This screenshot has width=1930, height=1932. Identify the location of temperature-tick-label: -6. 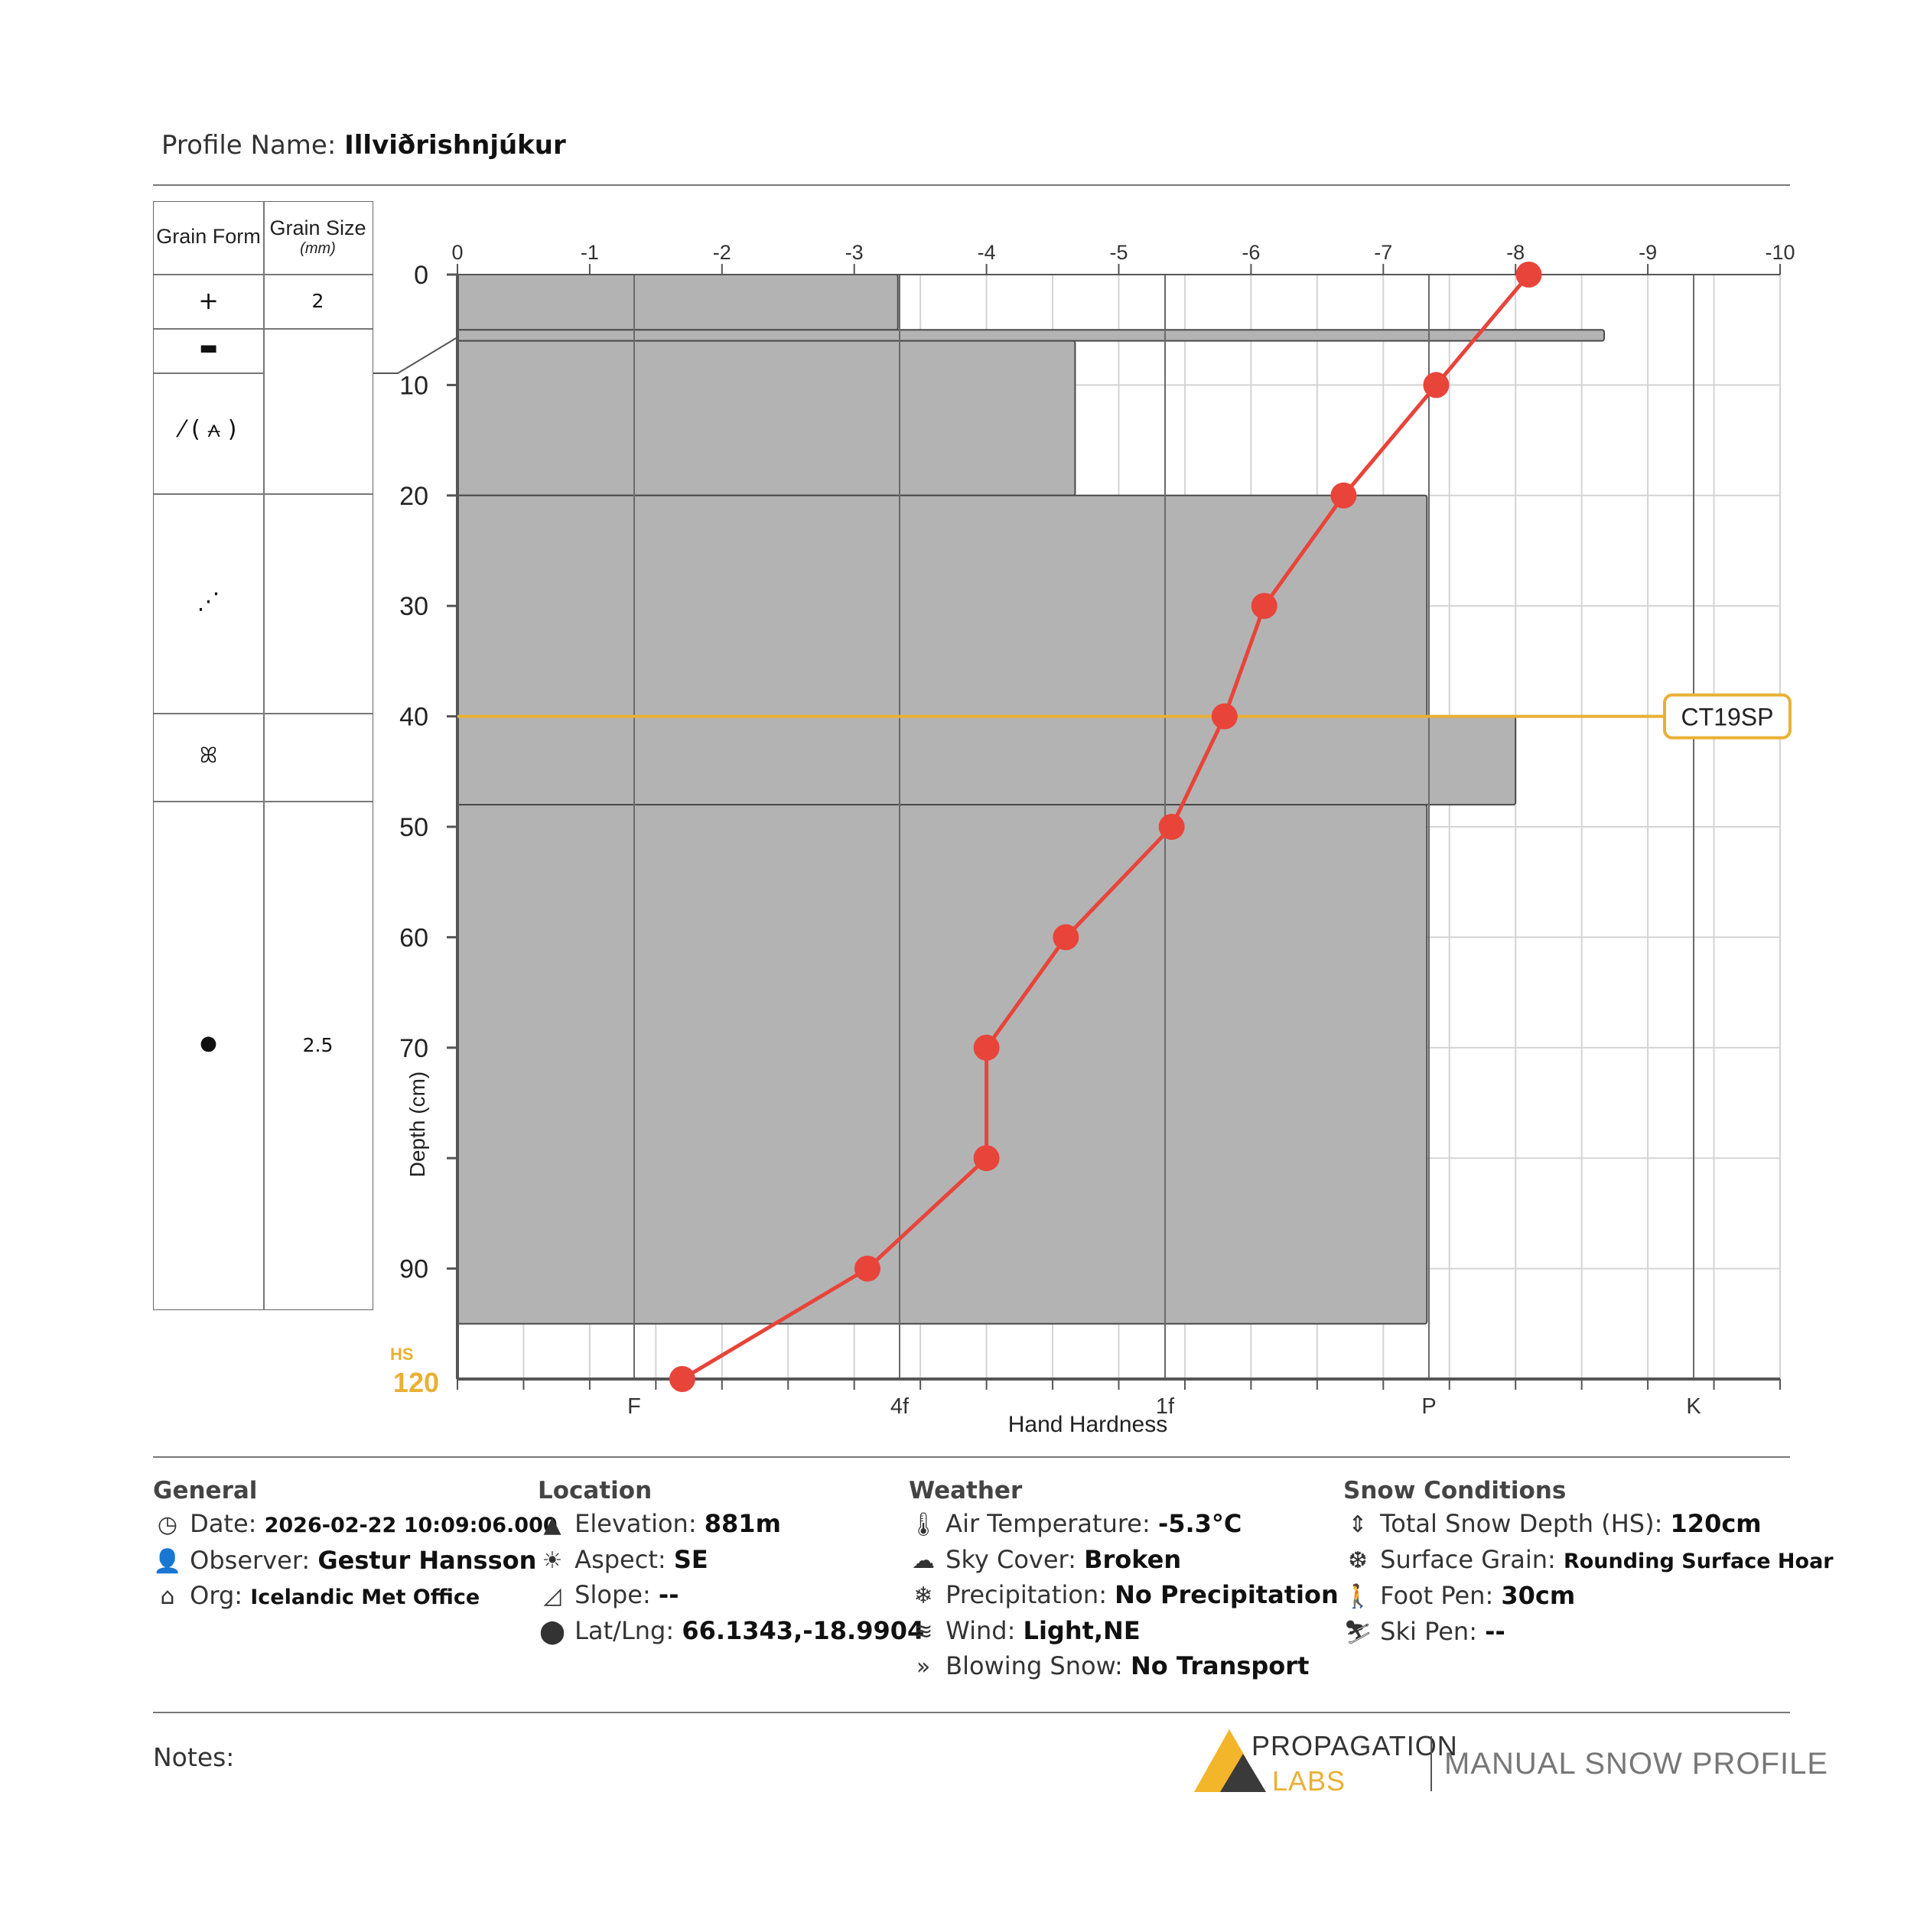
(1251, 252).